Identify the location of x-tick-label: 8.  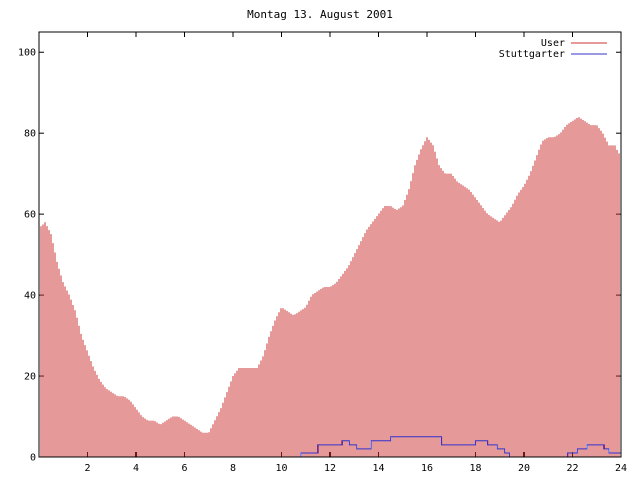
(233, 468).